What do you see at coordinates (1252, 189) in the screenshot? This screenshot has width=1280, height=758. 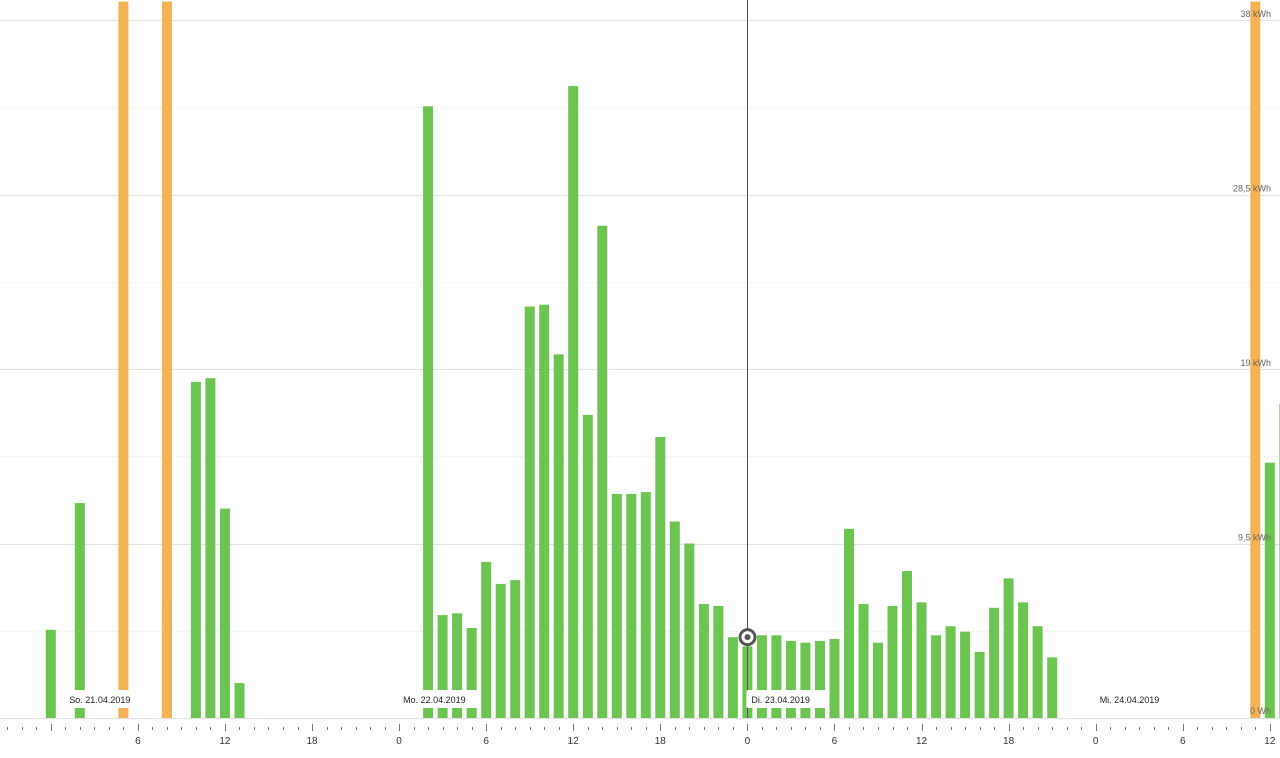 I see `y-tick-label: 28,5 kWh` at bounding box center [1252, 189].